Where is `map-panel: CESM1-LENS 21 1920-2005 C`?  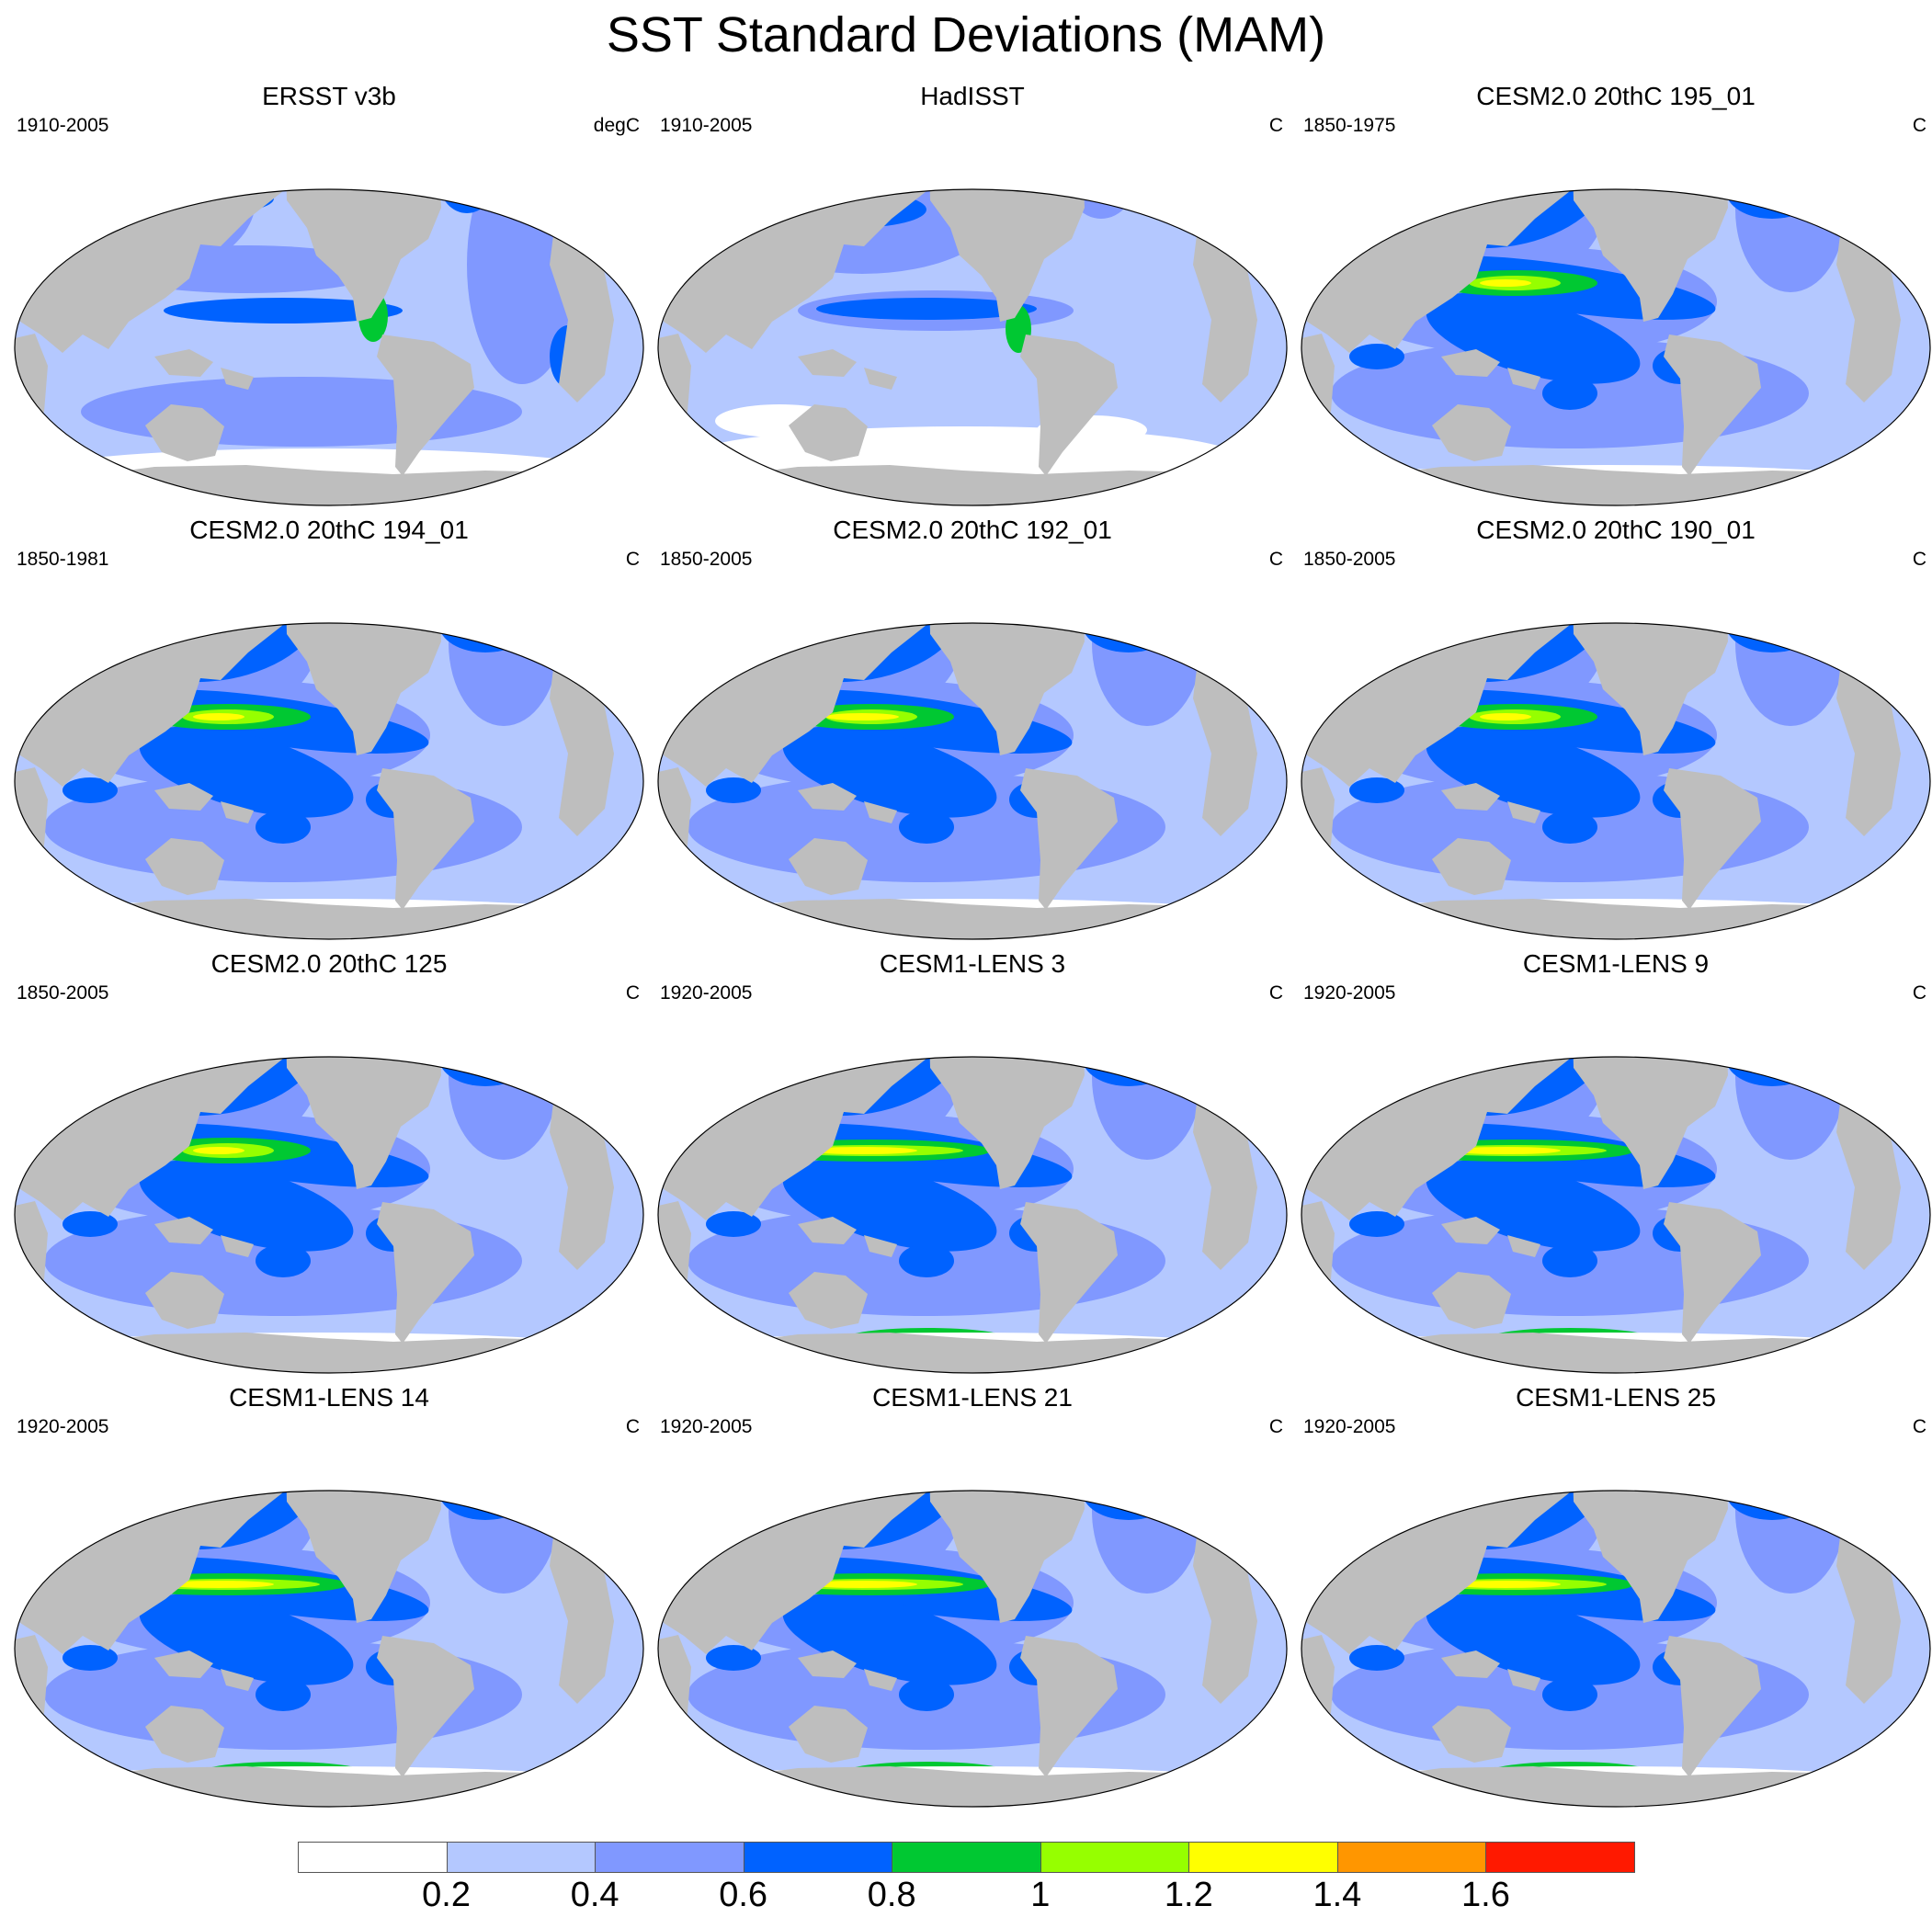 map-panel: CESM1-LENS 21 1920-2005 C is located at coordinates (972, 1598).